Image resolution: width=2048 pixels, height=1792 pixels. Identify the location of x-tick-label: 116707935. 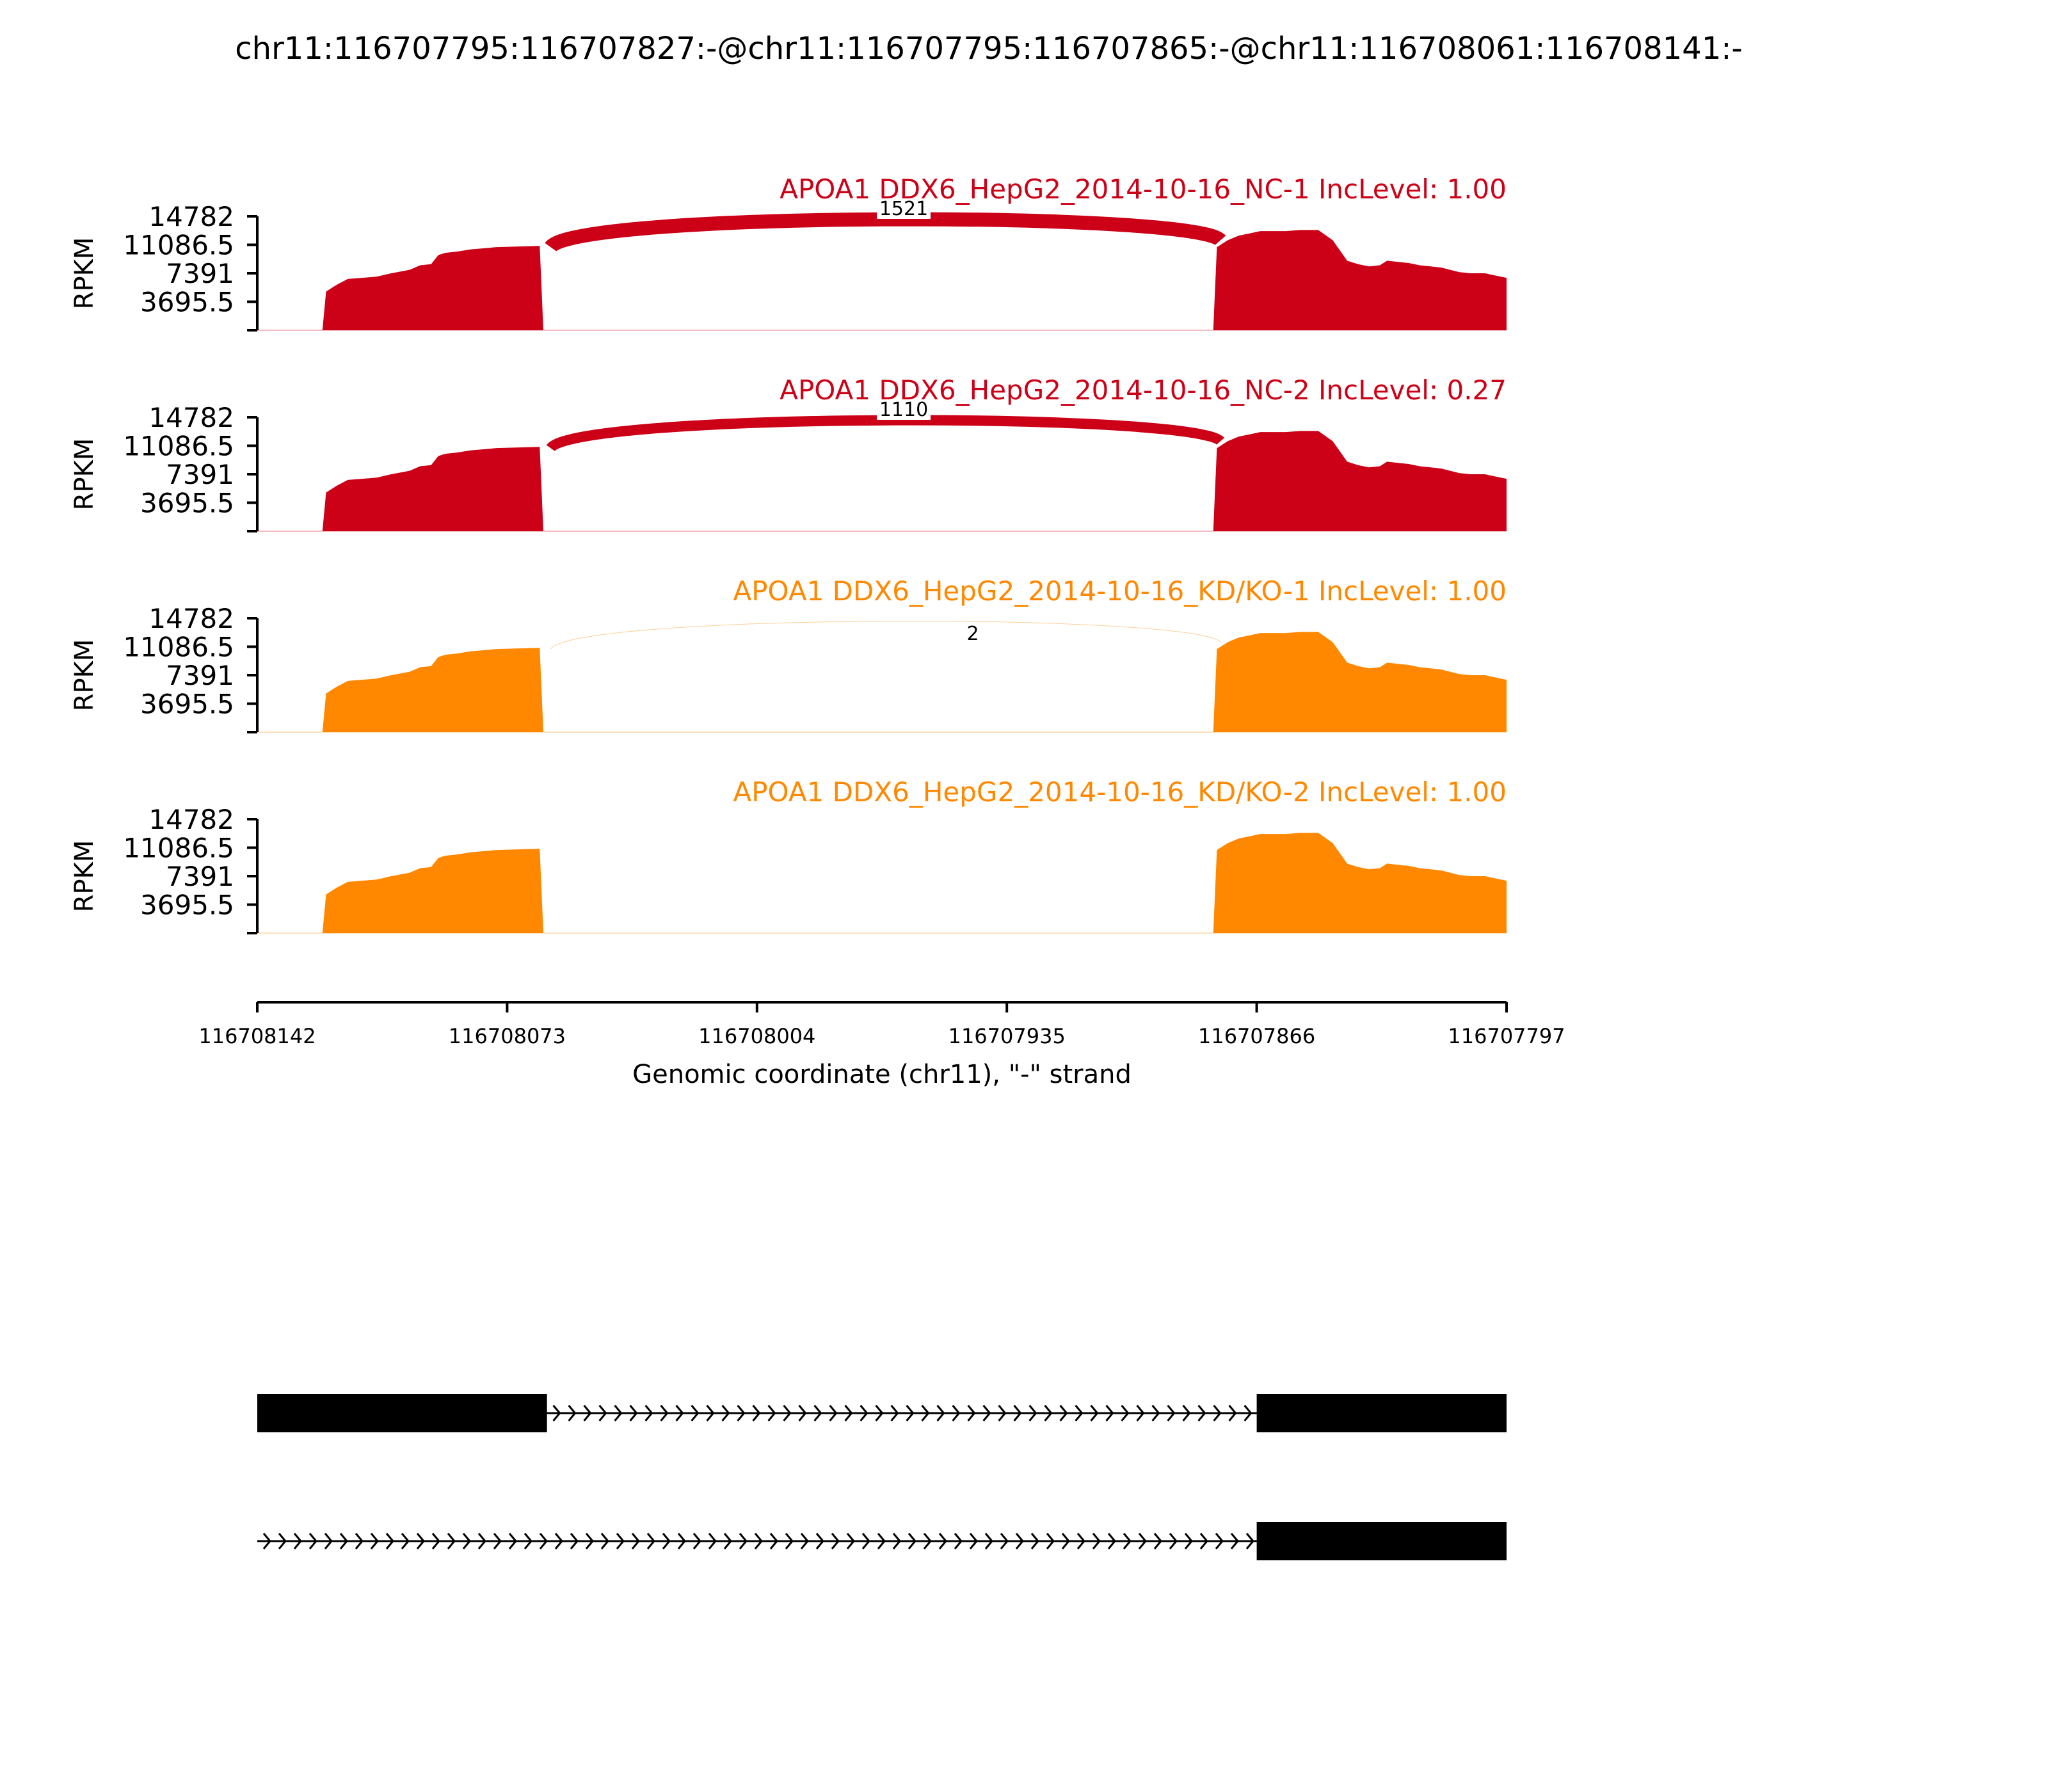
(1007, 1036).